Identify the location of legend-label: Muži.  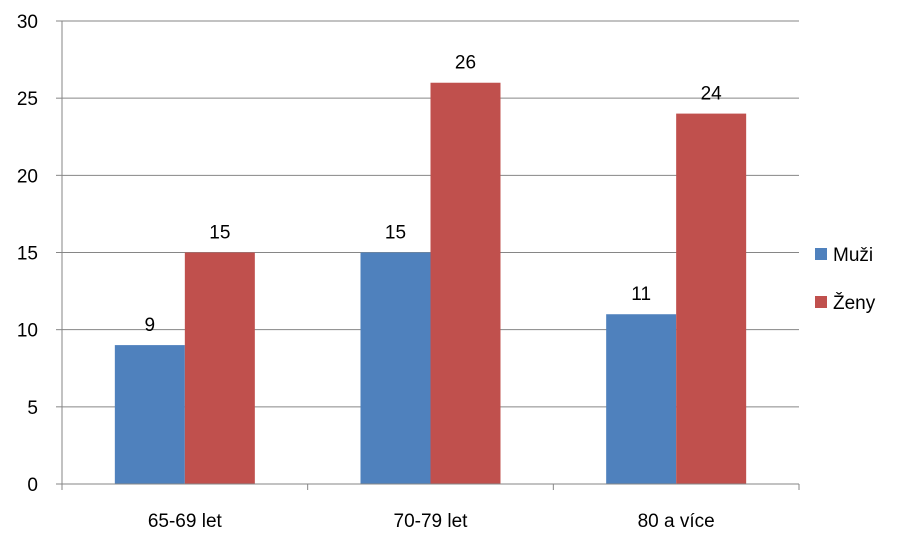
(853, 255).